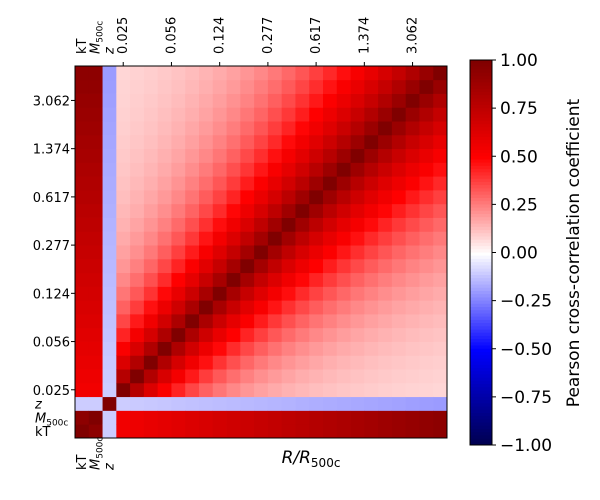 This screenshot has height=500, width=600. What do you see at coordinates (109, 466) in the screenshot?
I see `x-scalar-label-bottom: z` at bounding box center [109, 466].